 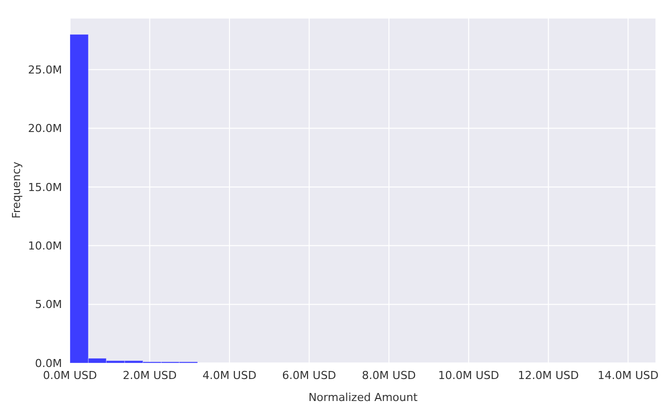 What do you see at coordinates (149, 375) in the screenshot?
I see `x-tick-label: 2.0M USD` at bounding box center [149, 375].